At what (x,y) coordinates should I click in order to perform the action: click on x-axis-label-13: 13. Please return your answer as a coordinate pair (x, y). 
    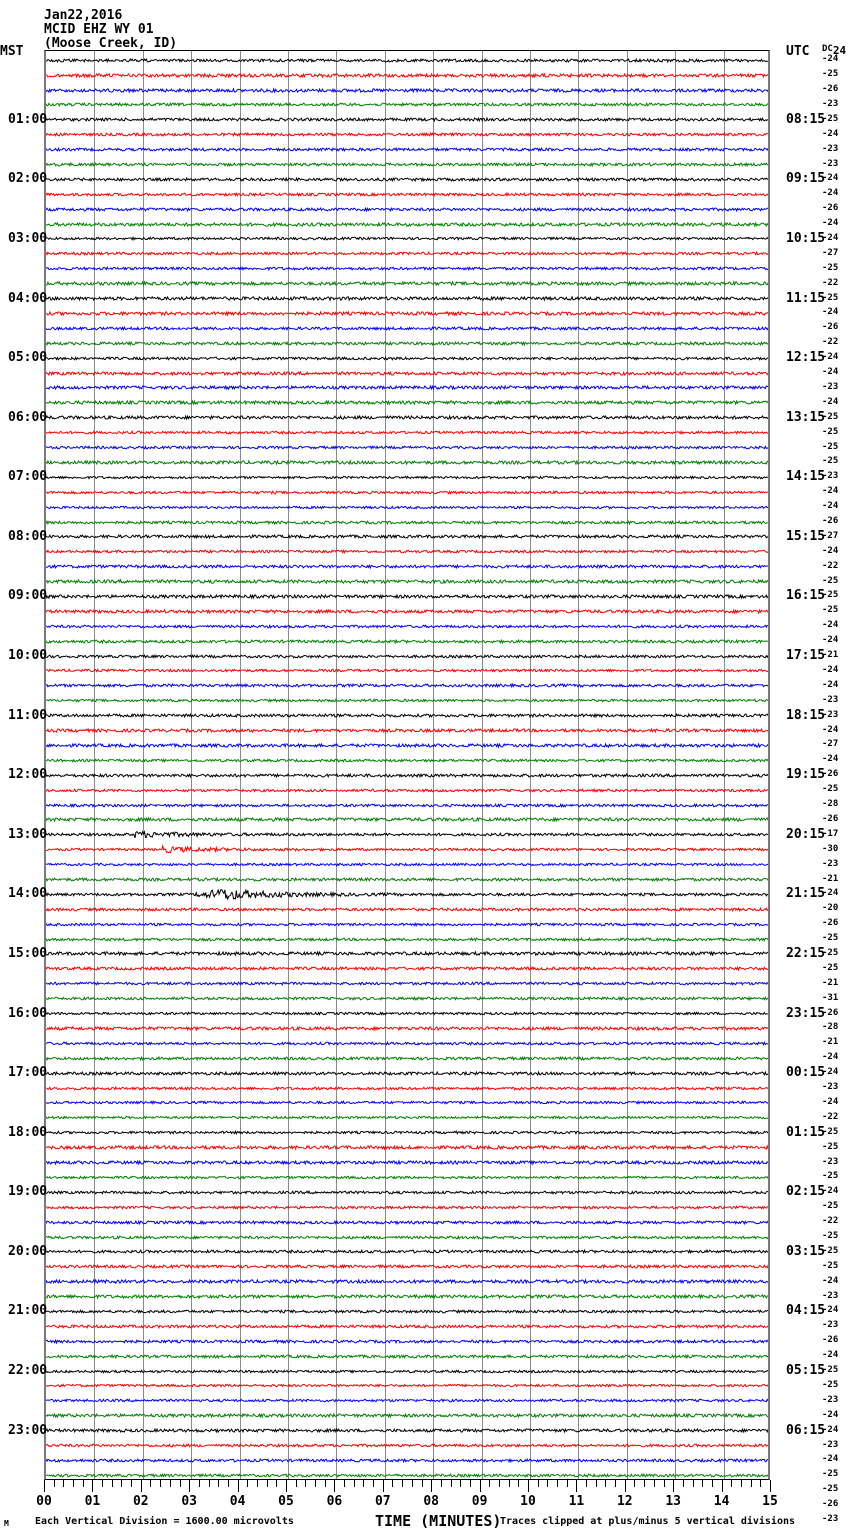
    Looking at the image, I should click on (673, 1501).